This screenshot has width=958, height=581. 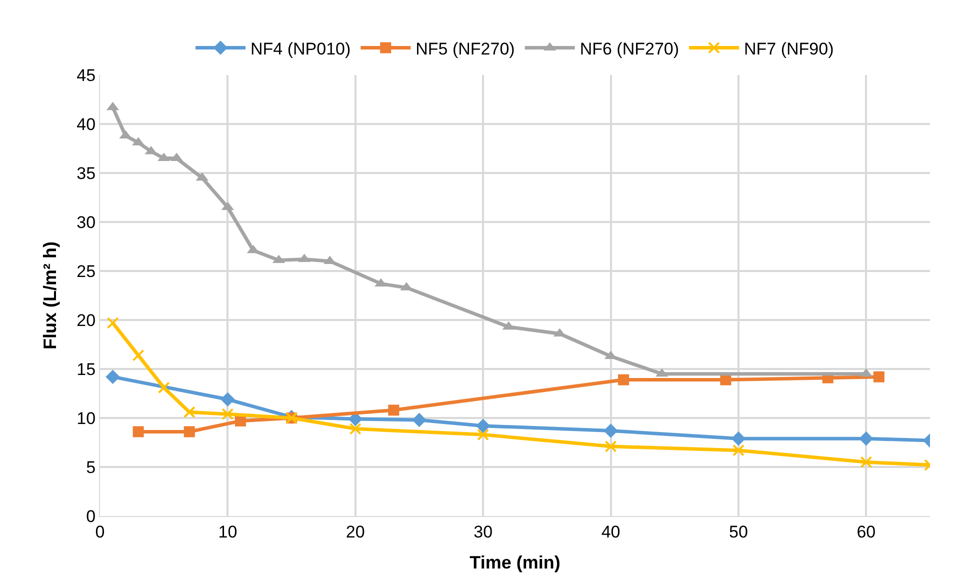 What do you see at coordinates (91, 467) in the screenshot?
I see `y-tick-label: 5` at bounding box center [91, 467].